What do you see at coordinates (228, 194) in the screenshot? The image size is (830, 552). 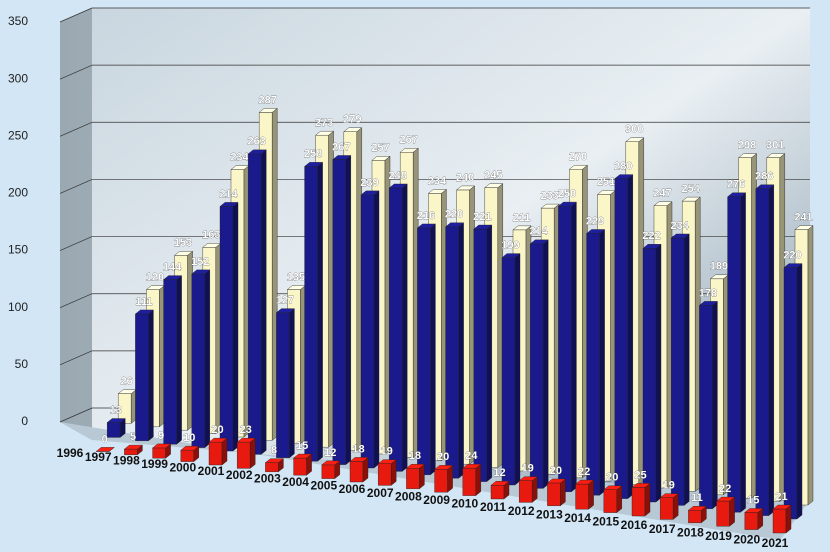 I see `value-label: 214` at bounding box center [228, 194].